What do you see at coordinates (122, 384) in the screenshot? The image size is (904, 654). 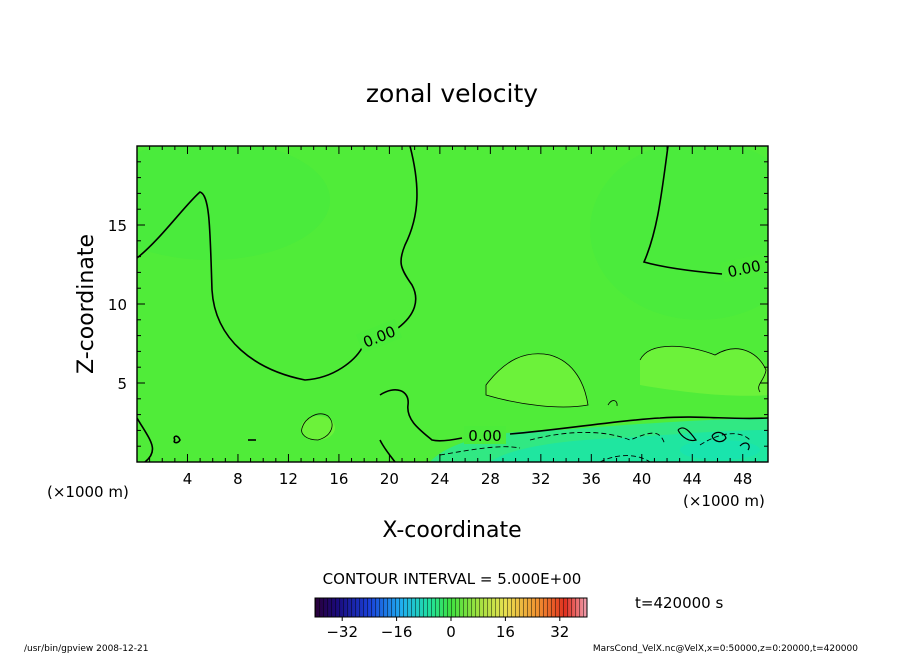 I see `y-tick-label: 5` at bounding box center [122, 384].